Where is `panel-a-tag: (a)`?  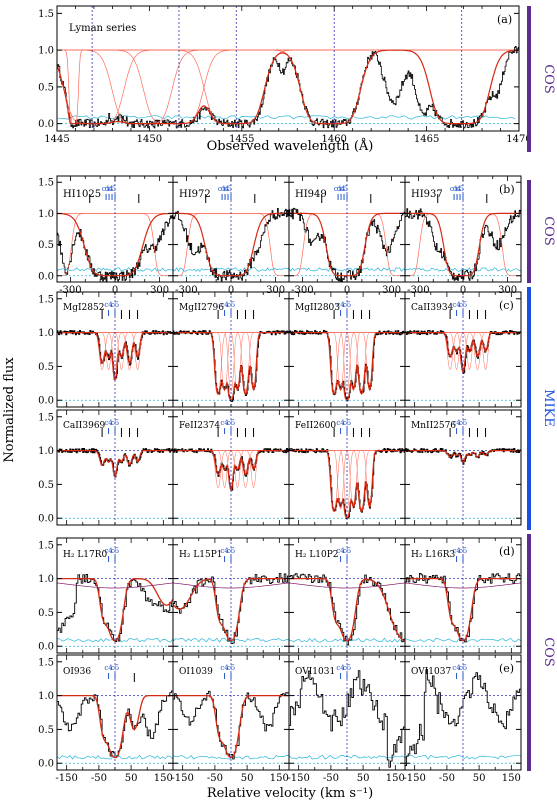
panel-a-tag: (a) is located at coordinates (504, 19).